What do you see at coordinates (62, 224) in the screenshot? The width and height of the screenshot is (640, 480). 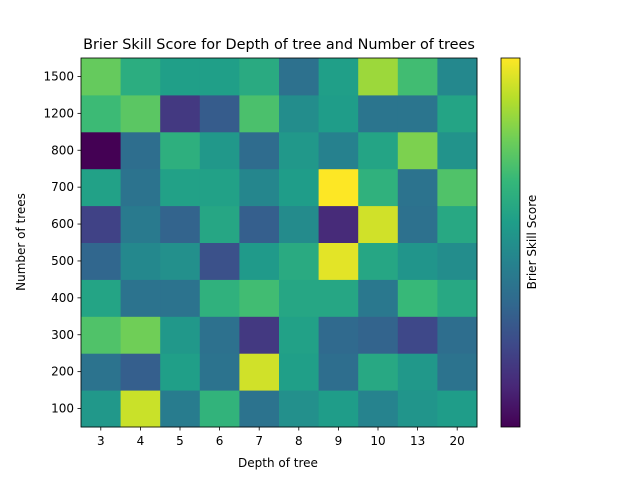 I see `y-tick-label: 600` at bounding box center [62, 224].